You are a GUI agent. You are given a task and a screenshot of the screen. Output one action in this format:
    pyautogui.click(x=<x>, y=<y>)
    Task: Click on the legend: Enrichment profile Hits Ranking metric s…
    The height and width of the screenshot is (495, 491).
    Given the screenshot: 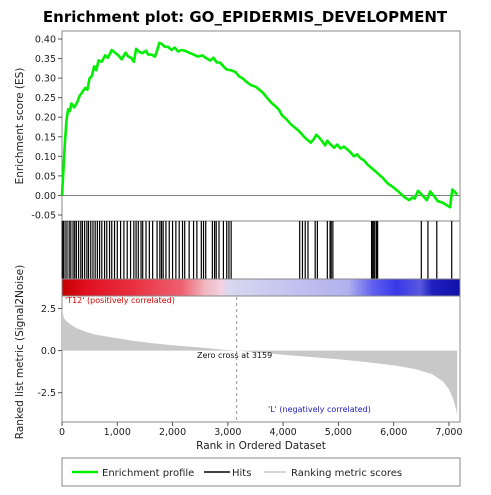 What is the action you would take?
    pyautogui.click(x=261, y=472)
    